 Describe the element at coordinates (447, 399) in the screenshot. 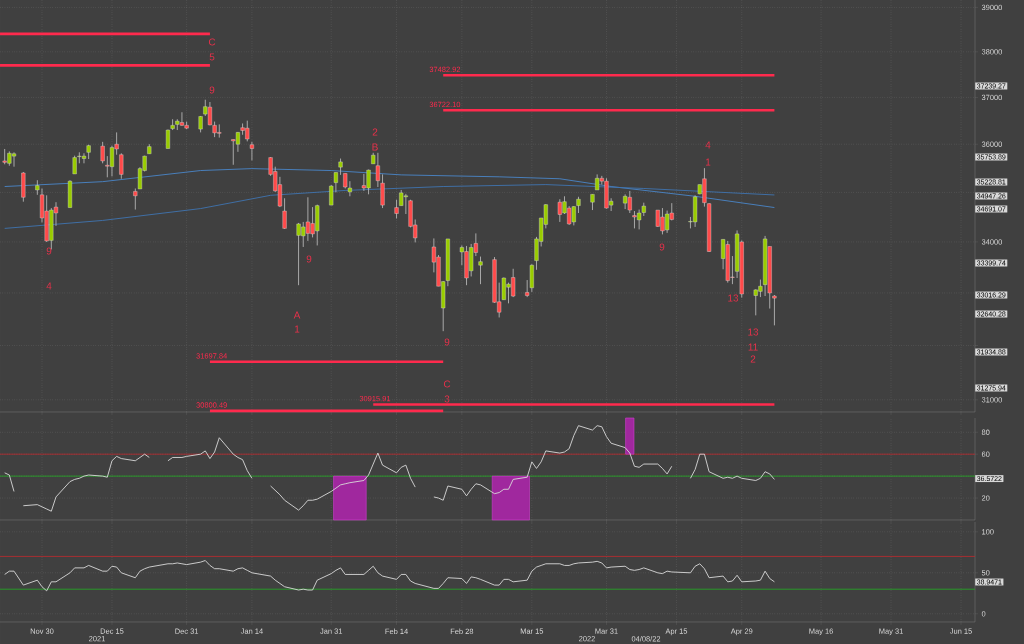

I see `annotation: 3` at that location.